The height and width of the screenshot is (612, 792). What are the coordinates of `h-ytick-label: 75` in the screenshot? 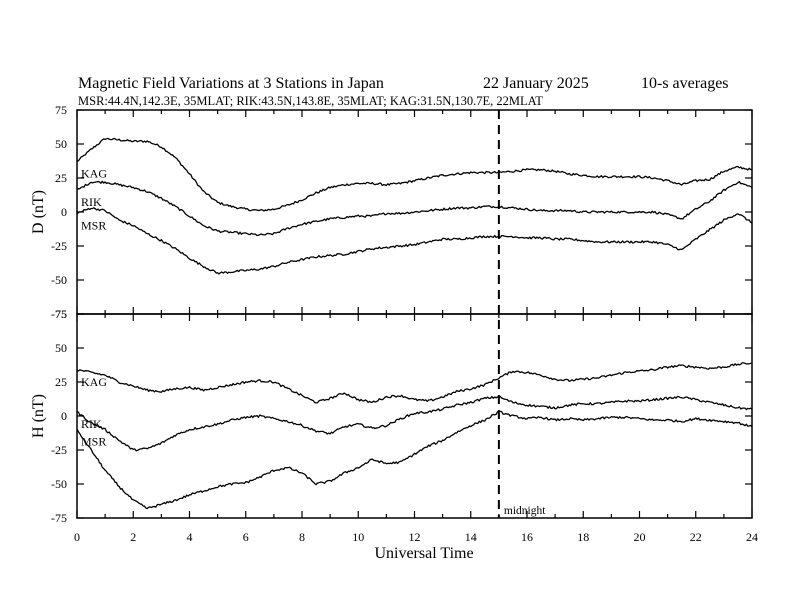 It's located at (61, 314).